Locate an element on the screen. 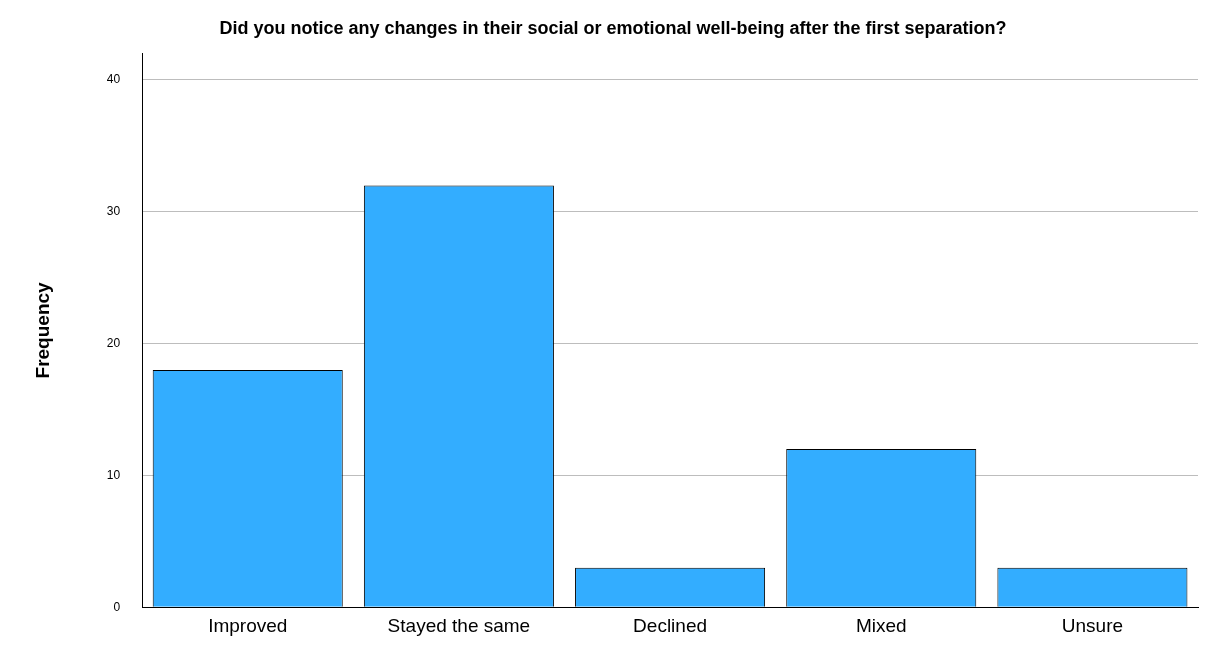  x-tick-label: Unsure is located at coordinates (1092, 625).